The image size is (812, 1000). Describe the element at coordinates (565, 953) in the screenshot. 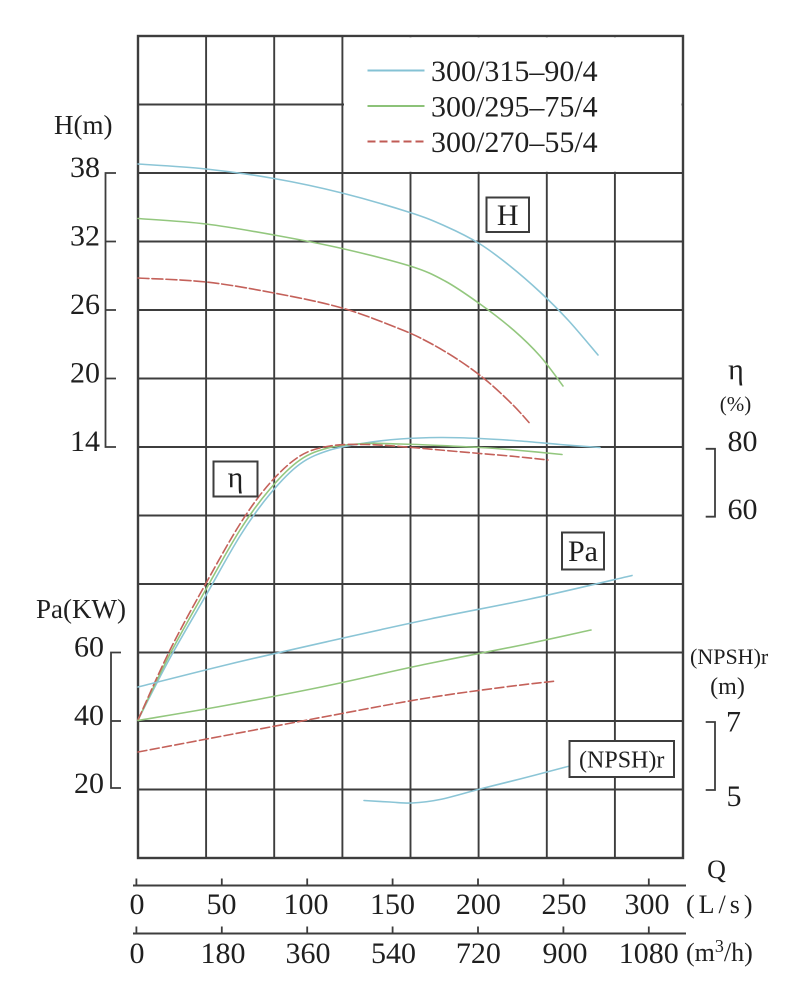

I see `svg-text: 900` at that location.